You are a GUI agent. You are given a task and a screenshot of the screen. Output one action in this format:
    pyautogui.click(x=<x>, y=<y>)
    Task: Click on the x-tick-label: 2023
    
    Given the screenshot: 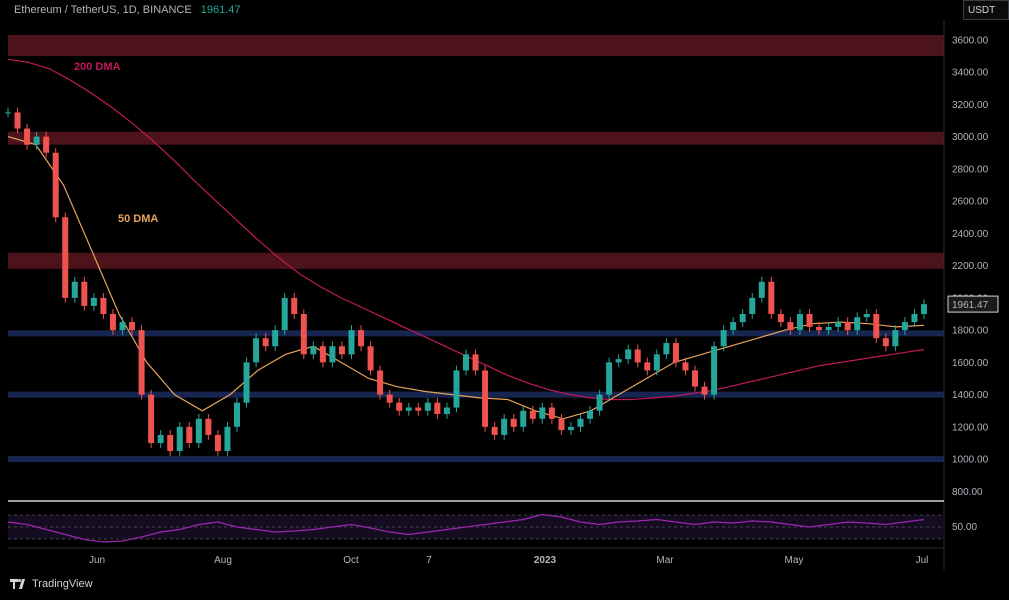 What is the action you would take?
    pyautogui.click(x=545, y=560)
    